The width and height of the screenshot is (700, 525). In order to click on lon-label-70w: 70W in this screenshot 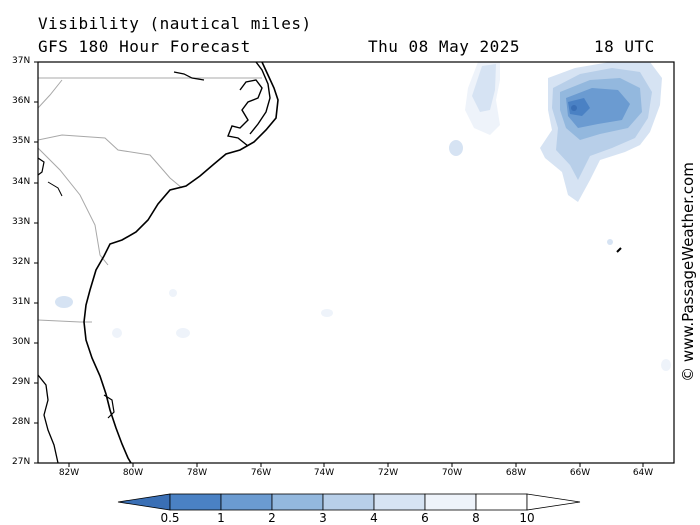, I will do `click(452, 473)`.